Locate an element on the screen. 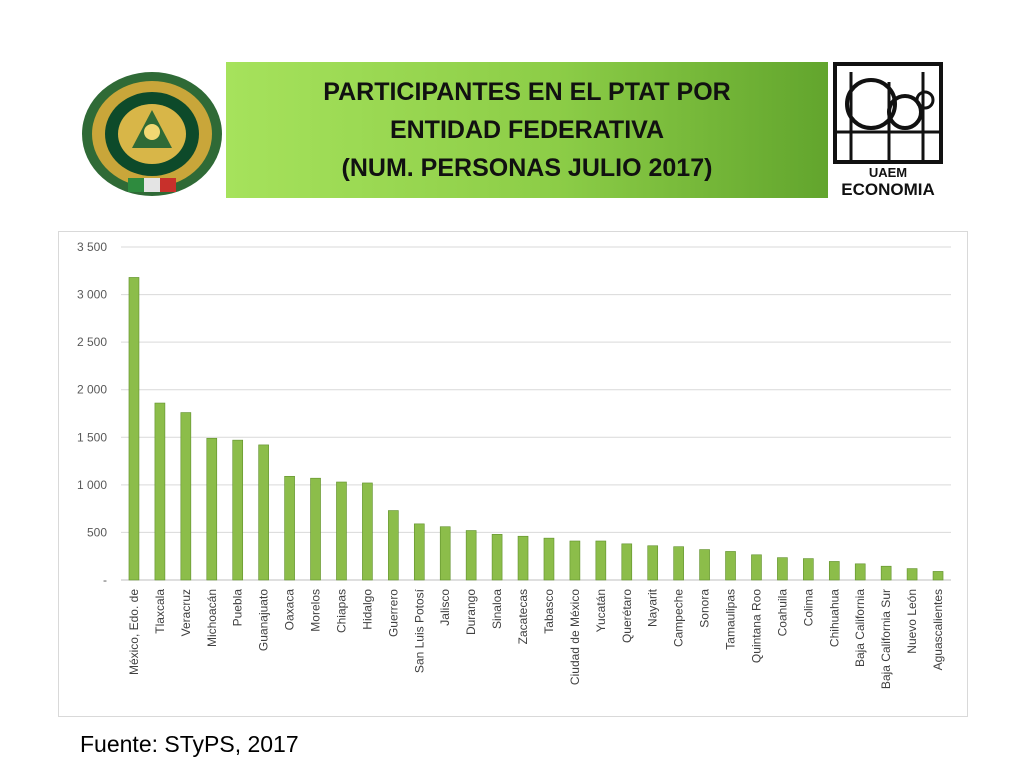 The width and height of the screenshot is (1024, 768). y-tick-label: 1 000 is located at coordinates (92, 485).